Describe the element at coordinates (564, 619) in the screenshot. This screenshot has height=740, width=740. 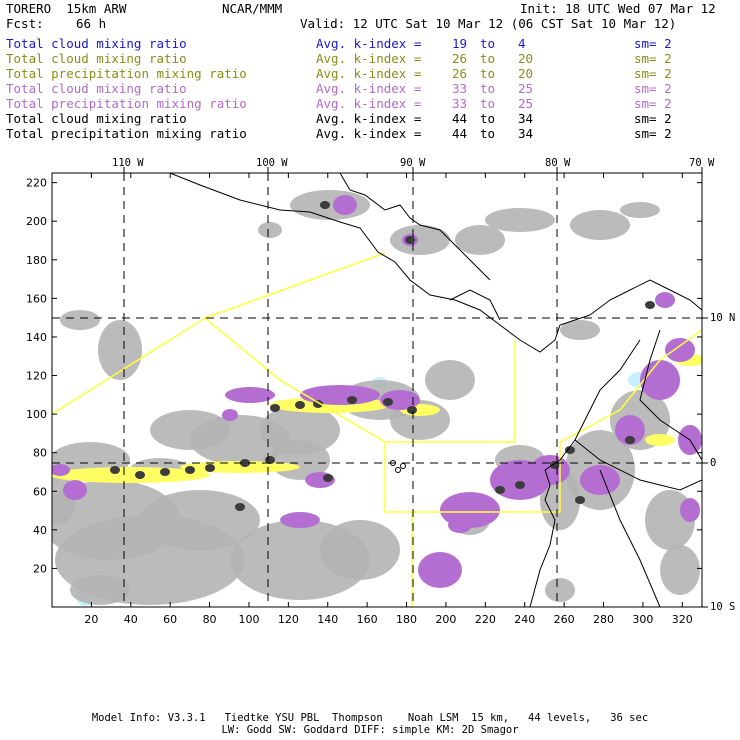
I see `x-tick-label: 260` at that location.